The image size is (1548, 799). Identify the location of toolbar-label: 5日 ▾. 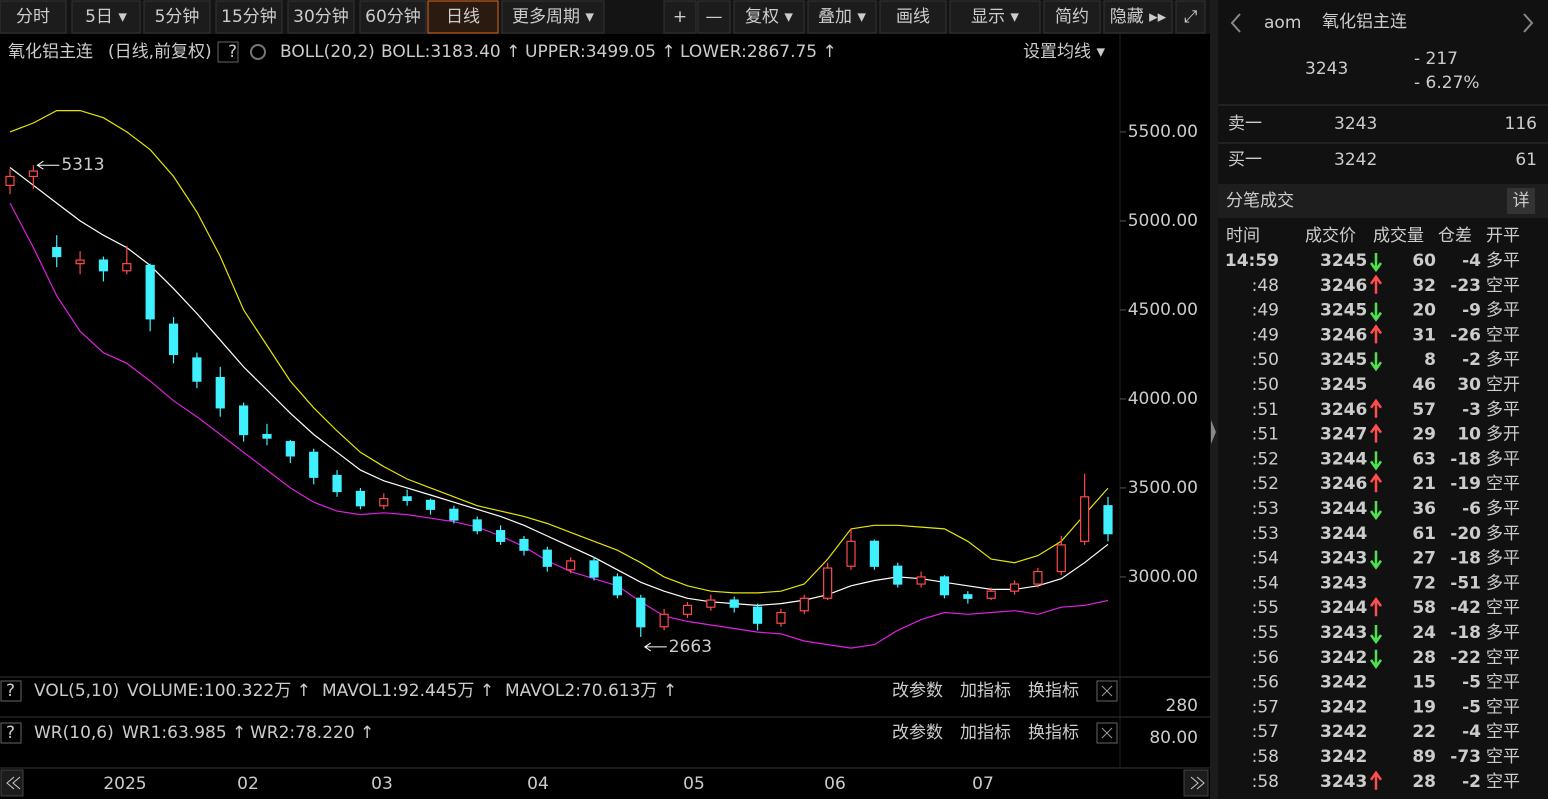
(106, 17).